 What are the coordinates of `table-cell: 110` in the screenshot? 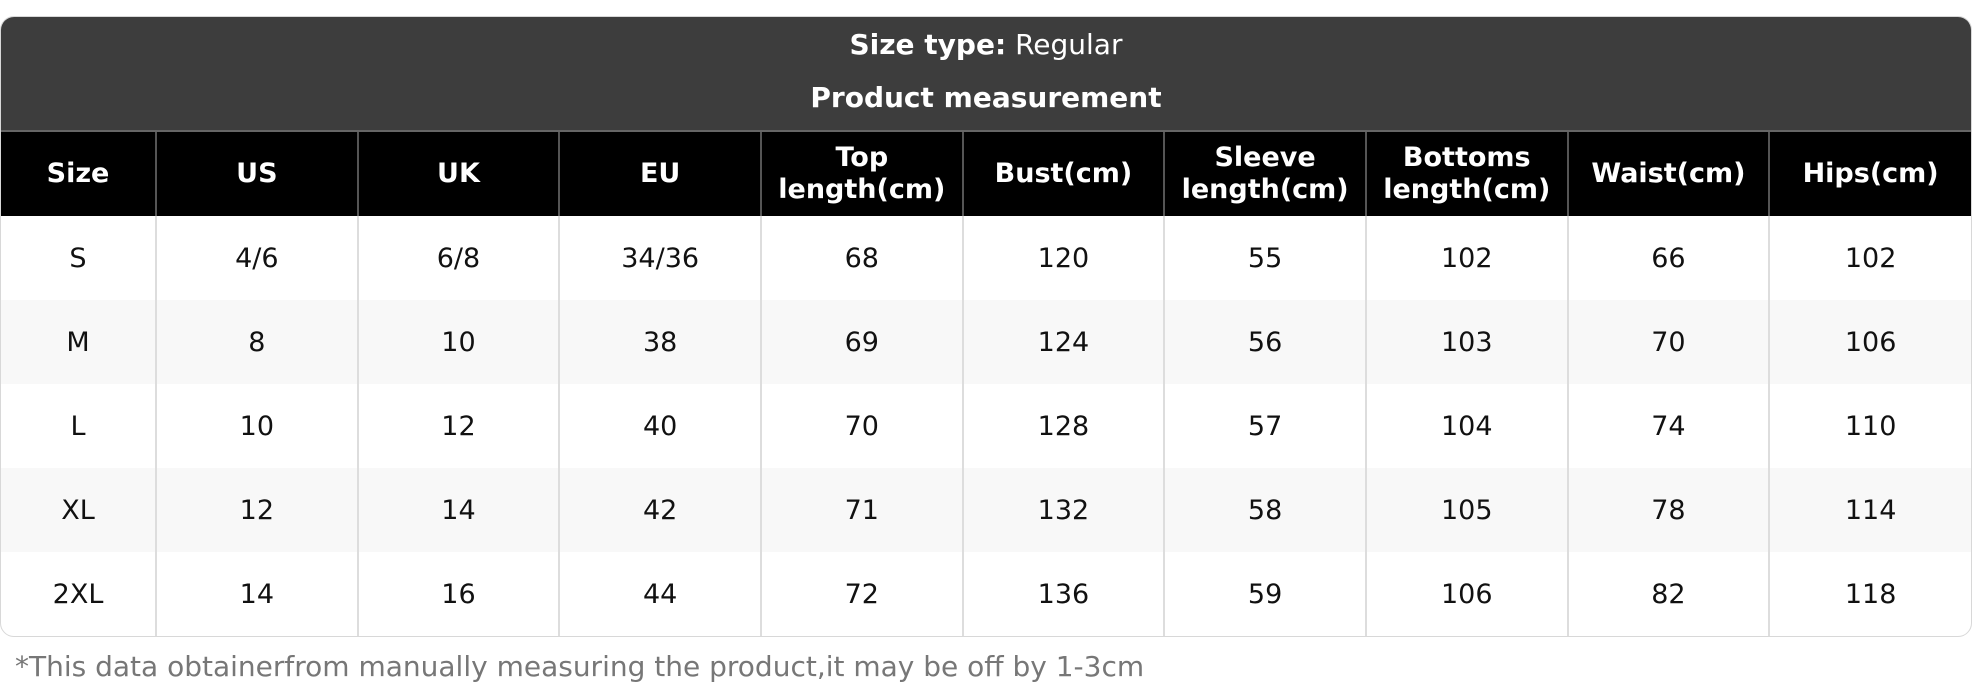 It's located at (1869, 426).